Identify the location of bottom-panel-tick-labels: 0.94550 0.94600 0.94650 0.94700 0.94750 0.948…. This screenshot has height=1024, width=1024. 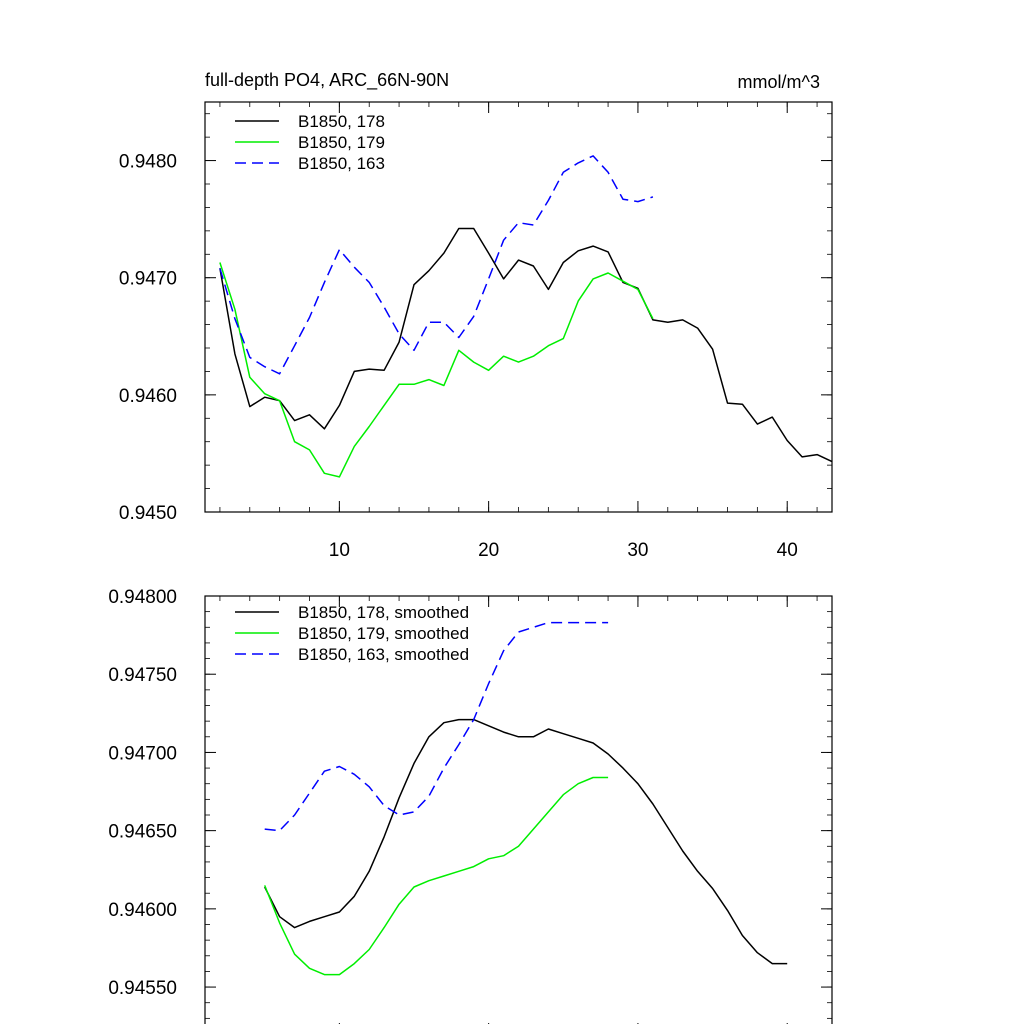
(142, 793).